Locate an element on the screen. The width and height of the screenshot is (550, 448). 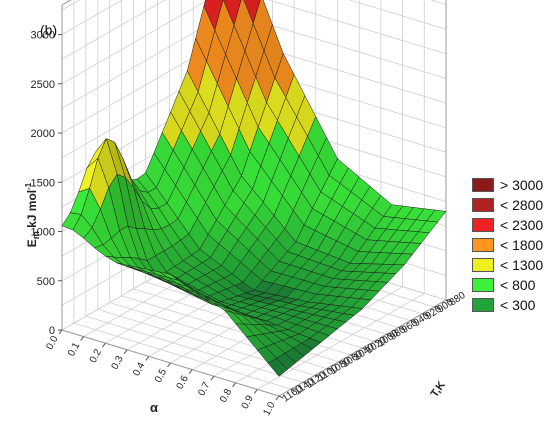
legend-item: < 2800 is located at coordinates (507, 205).